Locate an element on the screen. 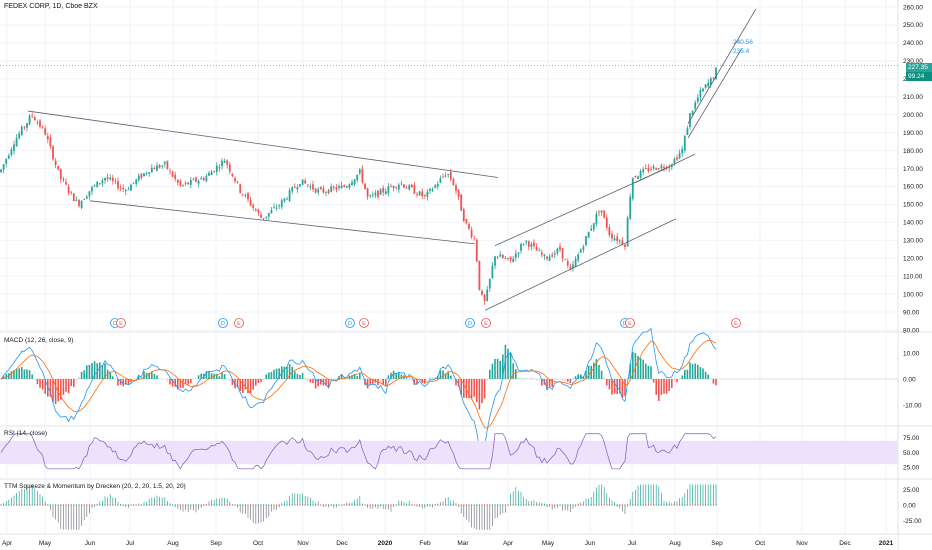 The image size is (932, 550). price-tick-label: 180.00 is located at coordinates (913, 151).